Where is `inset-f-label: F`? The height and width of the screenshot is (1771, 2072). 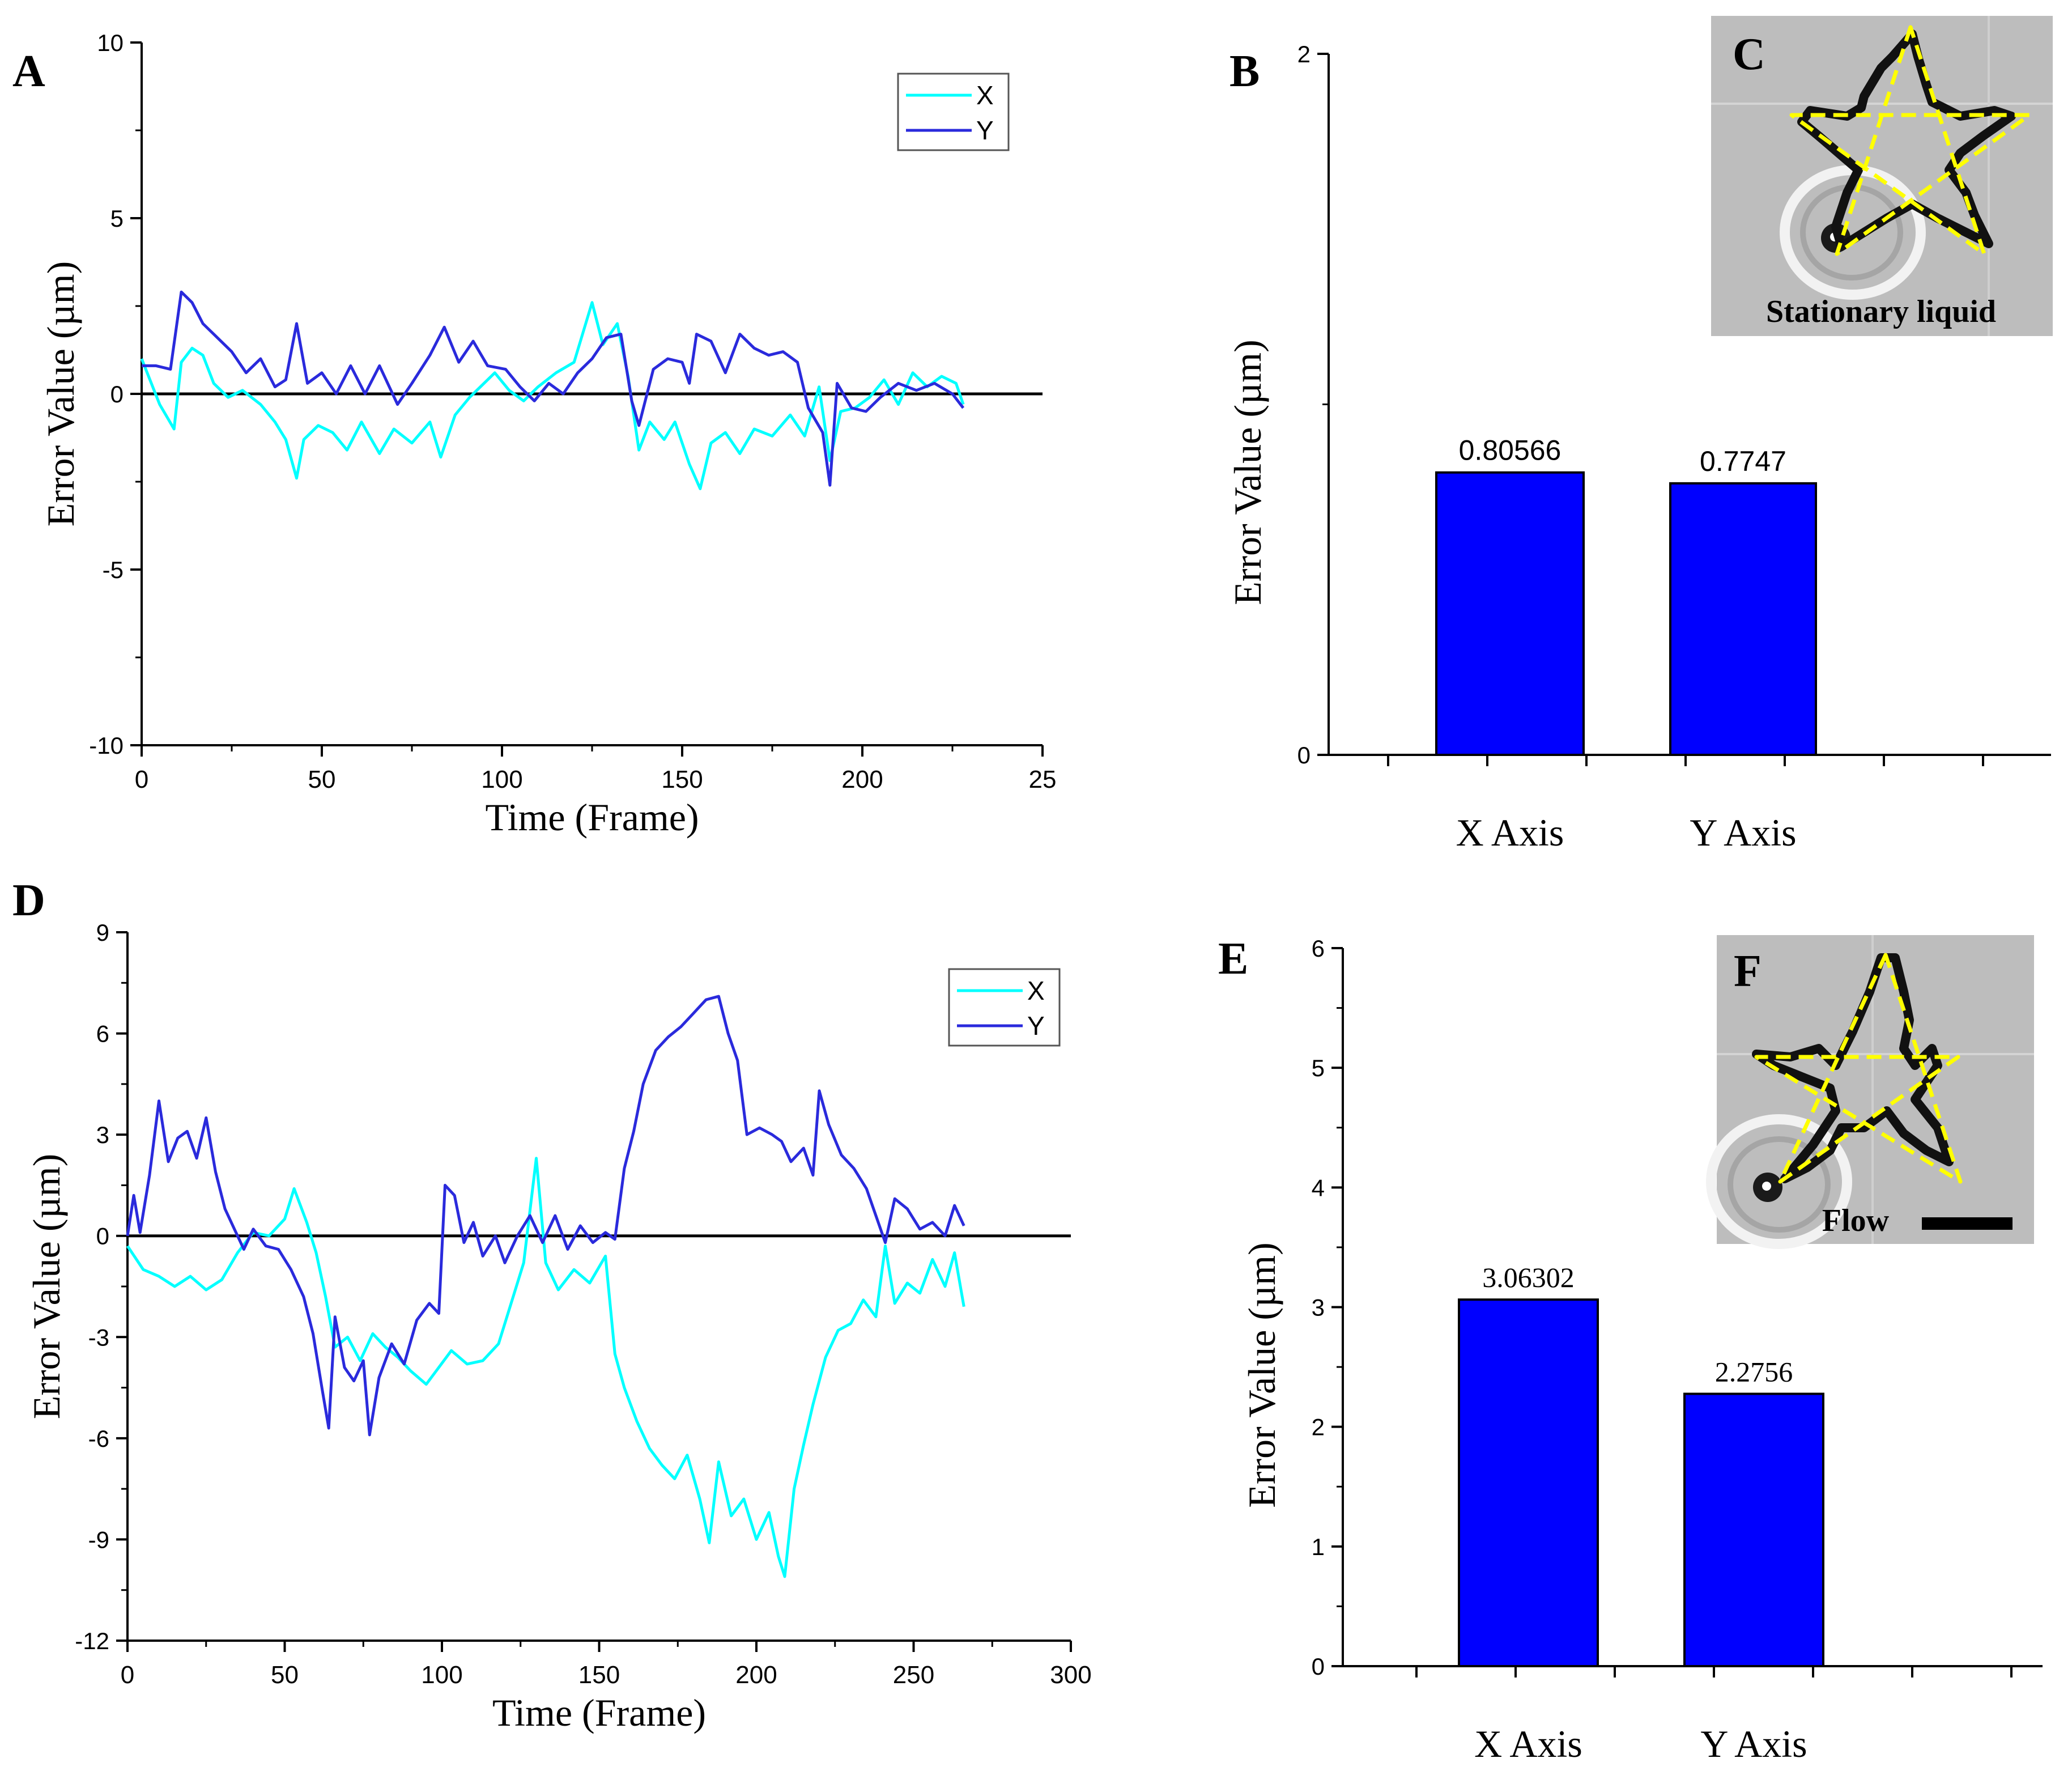 inset-f-label: F is located at coordinates (1748, 971).